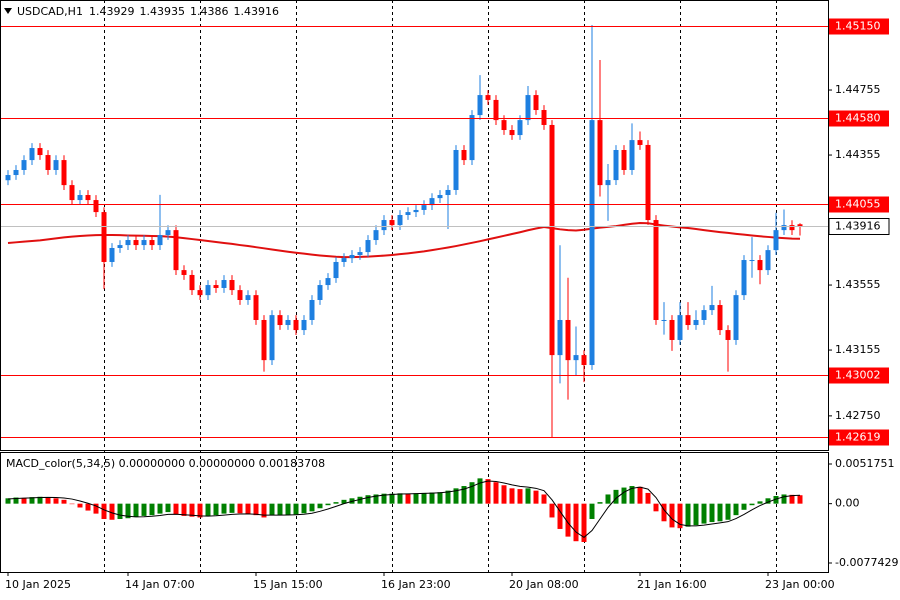  What do you see at coordinates (858, 415) in the screenshot?
I see `y-tick-label: 1.42750` at bounding box center [858, 415].